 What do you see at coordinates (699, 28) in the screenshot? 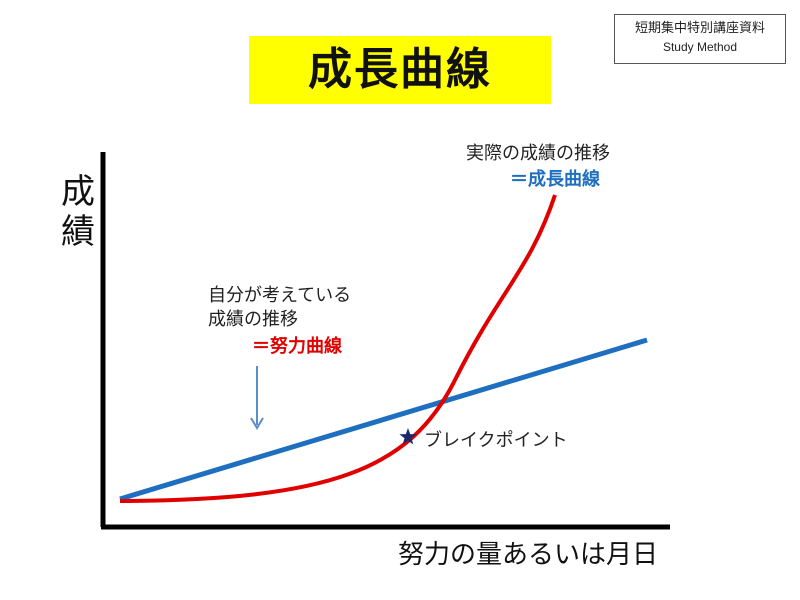
I see `badge-title: 短期集中特別講座資料` at bounding box center [699, 28].